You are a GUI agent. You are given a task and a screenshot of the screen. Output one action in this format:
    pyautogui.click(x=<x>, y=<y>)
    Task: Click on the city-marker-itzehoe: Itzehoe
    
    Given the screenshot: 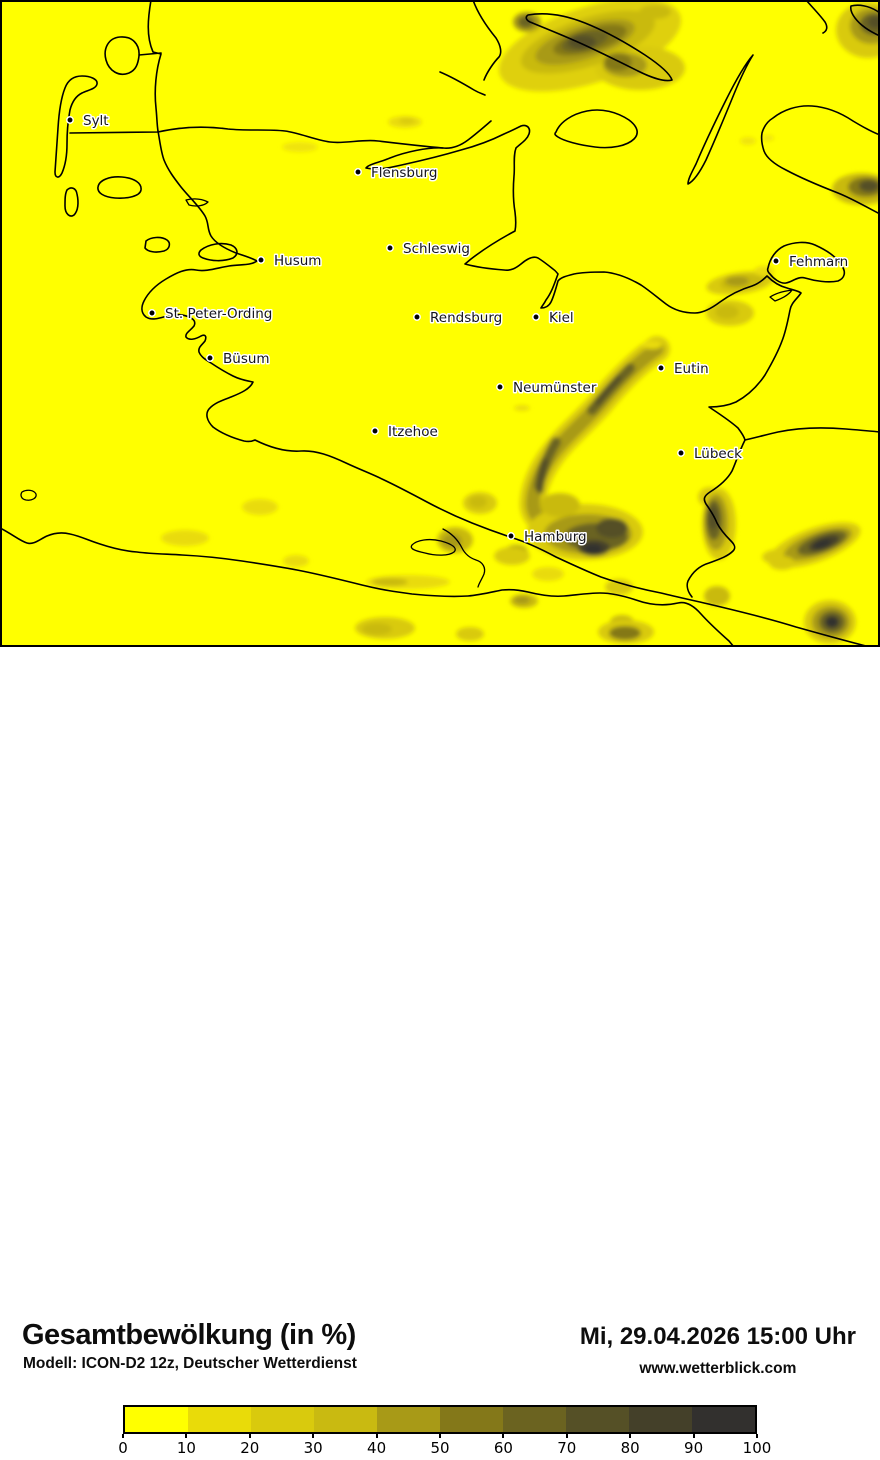 What is the action you would take?
    pyautogui.click(x=405, y=432)
    